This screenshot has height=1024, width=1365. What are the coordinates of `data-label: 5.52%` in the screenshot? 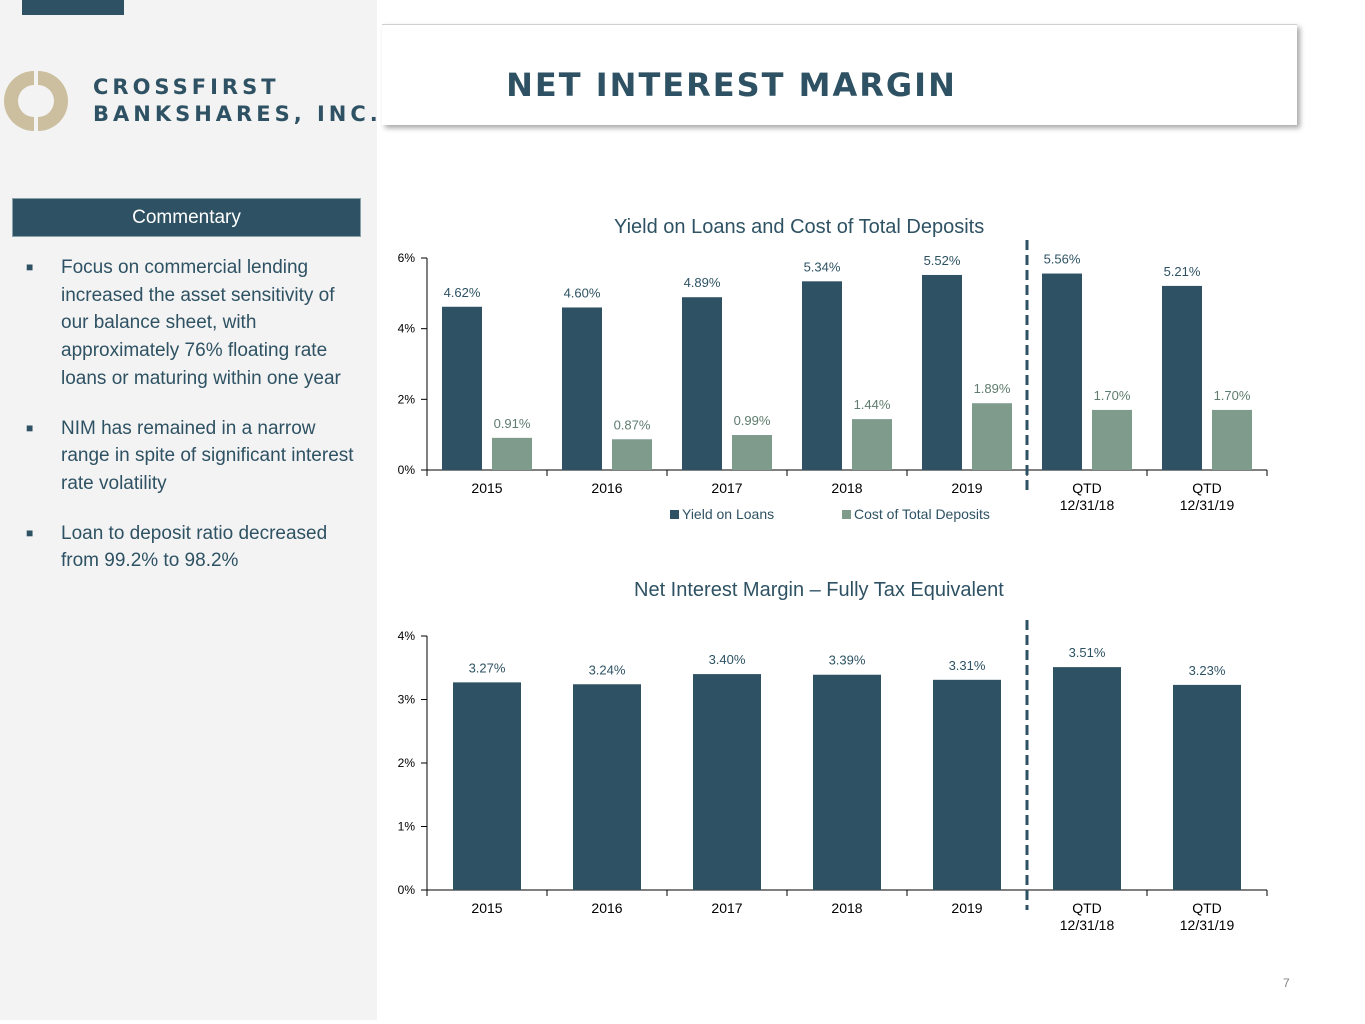 It's located at (942, 260).